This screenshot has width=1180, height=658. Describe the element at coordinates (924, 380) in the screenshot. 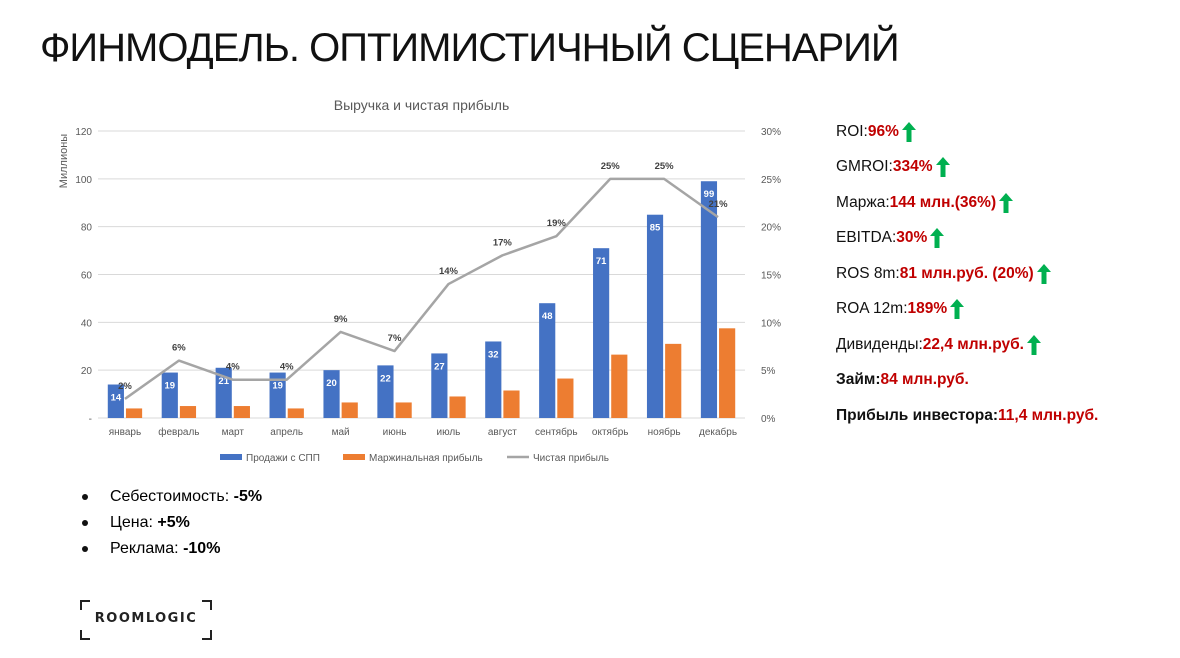

I see `kpi-value: 84 млн.руб.` at that location.